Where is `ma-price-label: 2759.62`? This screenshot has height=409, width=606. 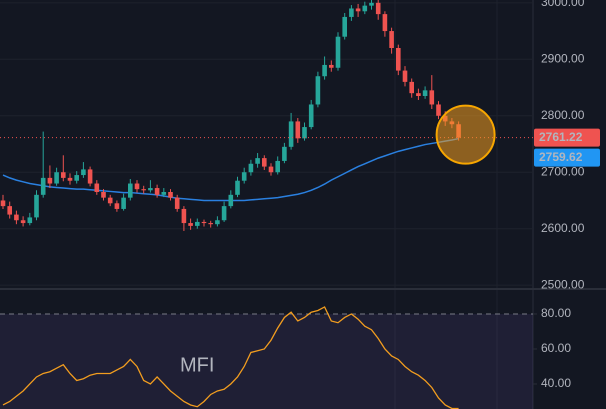 ma-price-label: 2759.62 is located at coordinates (561, 157).